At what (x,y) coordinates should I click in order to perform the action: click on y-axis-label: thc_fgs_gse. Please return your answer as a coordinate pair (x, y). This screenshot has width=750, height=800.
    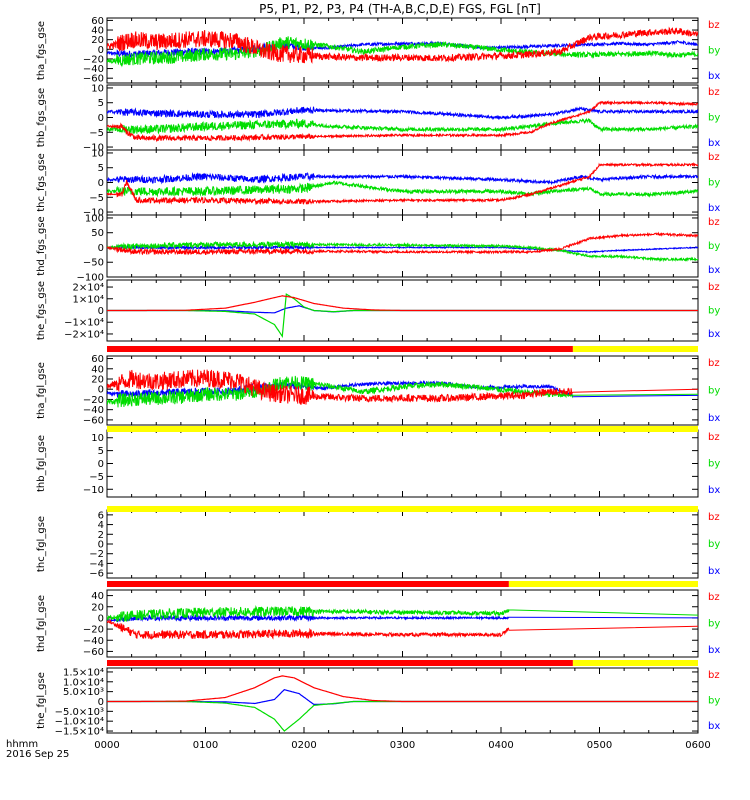
    Looking at the image, I should click on (41, 182).